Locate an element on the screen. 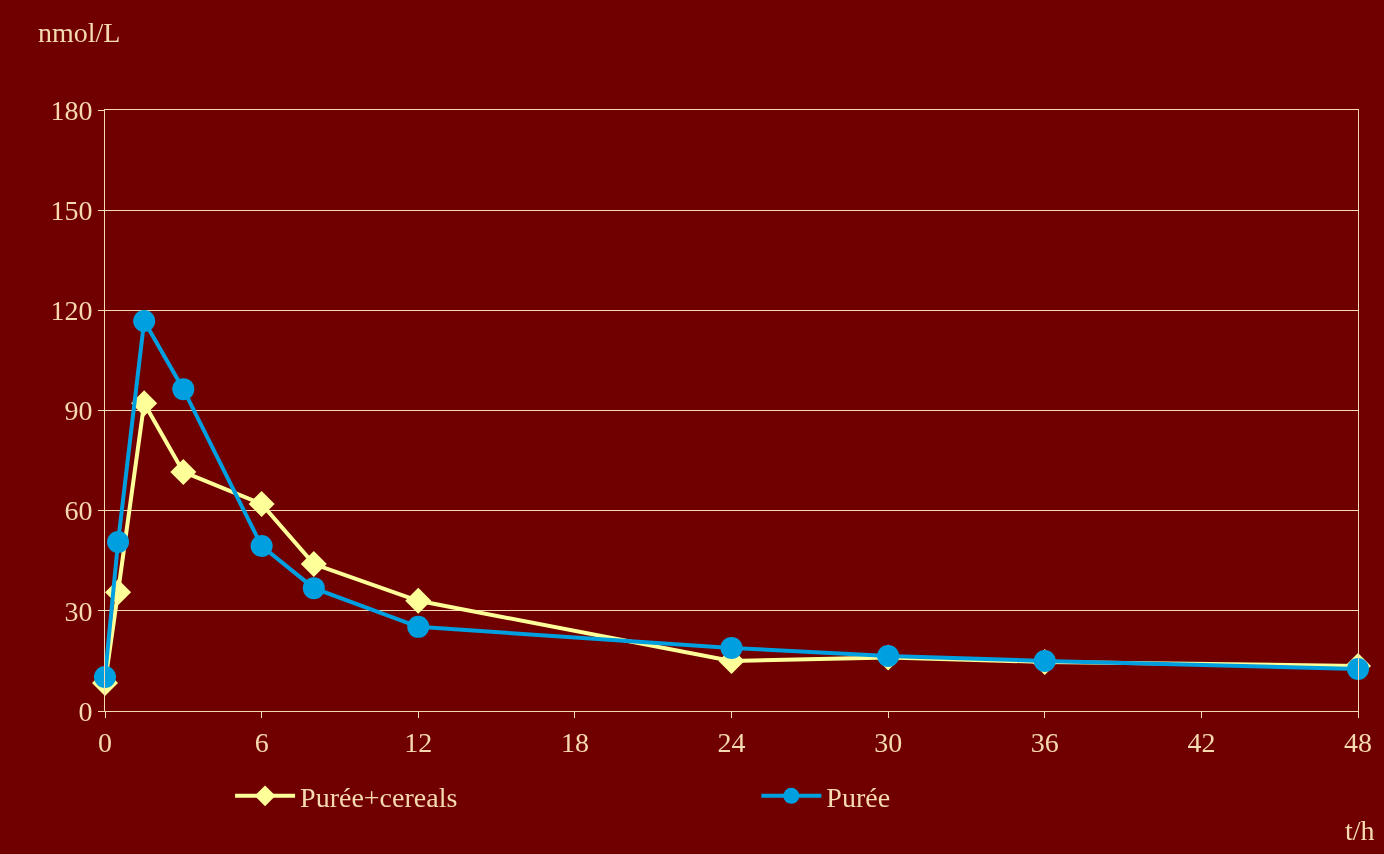 The height and width of the screenshot is (854, 1384). y-tick-label: 0 is located at coordinates (85, 711).